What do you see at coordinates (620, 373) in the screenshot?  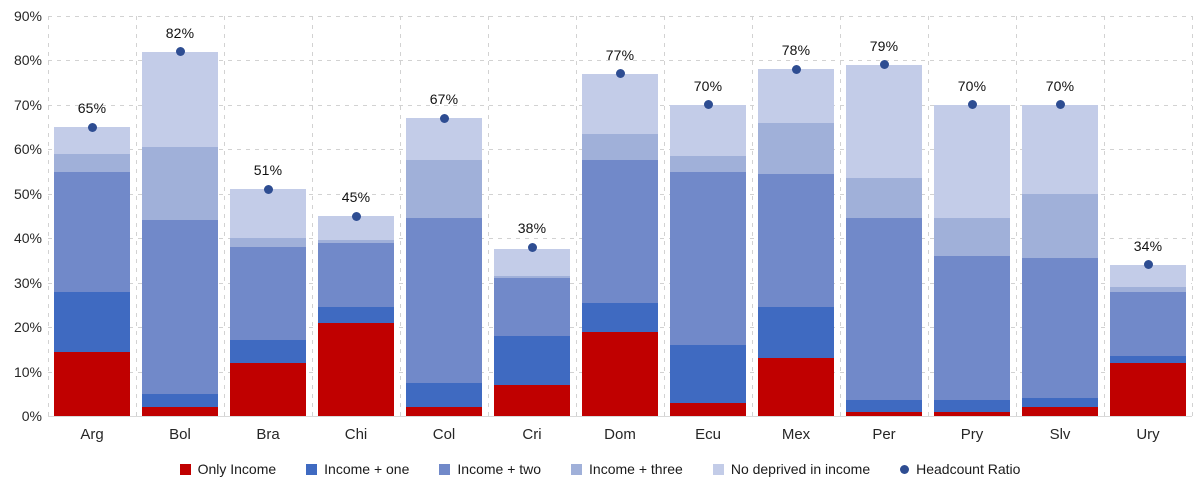 I see `bar-segment-dom-only-income` at bounding box center [620, 373].